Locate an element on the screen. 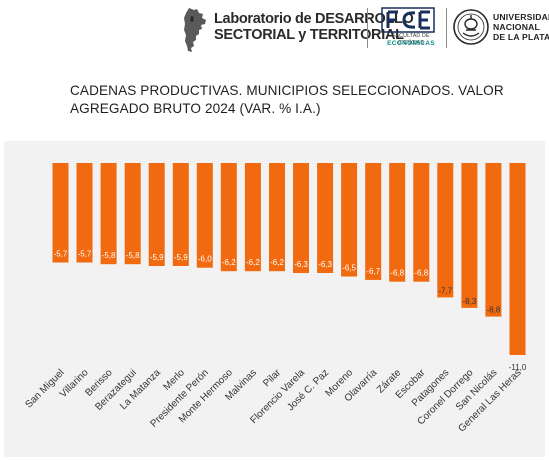 The image size is (549, 461). unlp-name: UNIVERSIDAD NACIONAL DE LA PLATA is located at coordinates (521, 27).